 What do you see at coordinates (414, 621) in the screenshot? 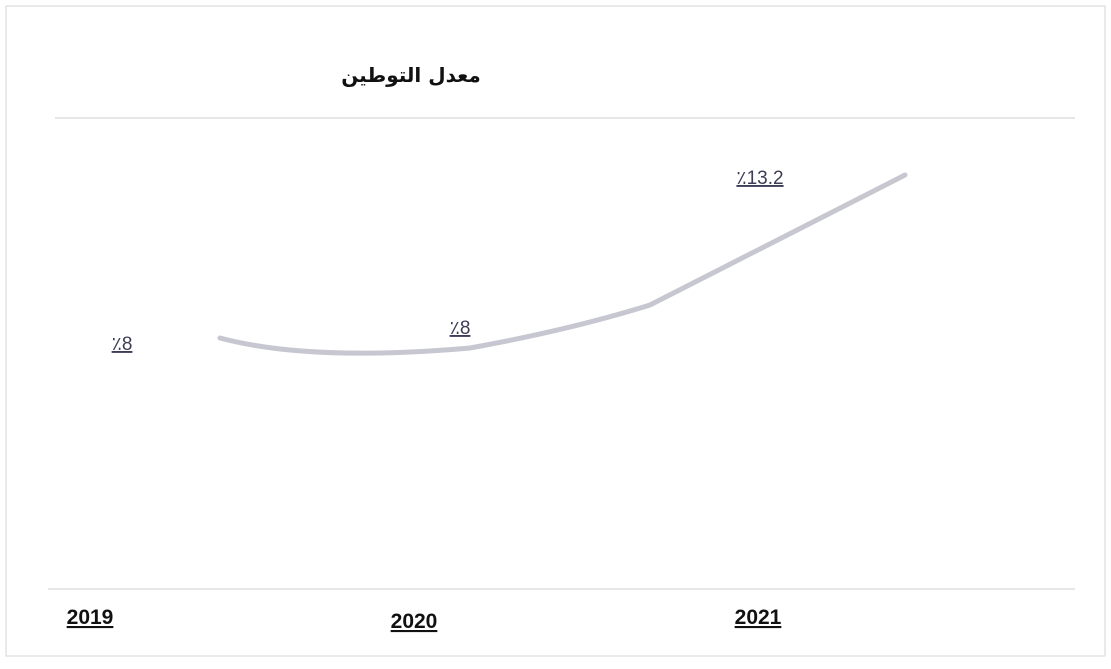
I see `x-tick-label-2020: 2020` at bounding box center [414, 621].